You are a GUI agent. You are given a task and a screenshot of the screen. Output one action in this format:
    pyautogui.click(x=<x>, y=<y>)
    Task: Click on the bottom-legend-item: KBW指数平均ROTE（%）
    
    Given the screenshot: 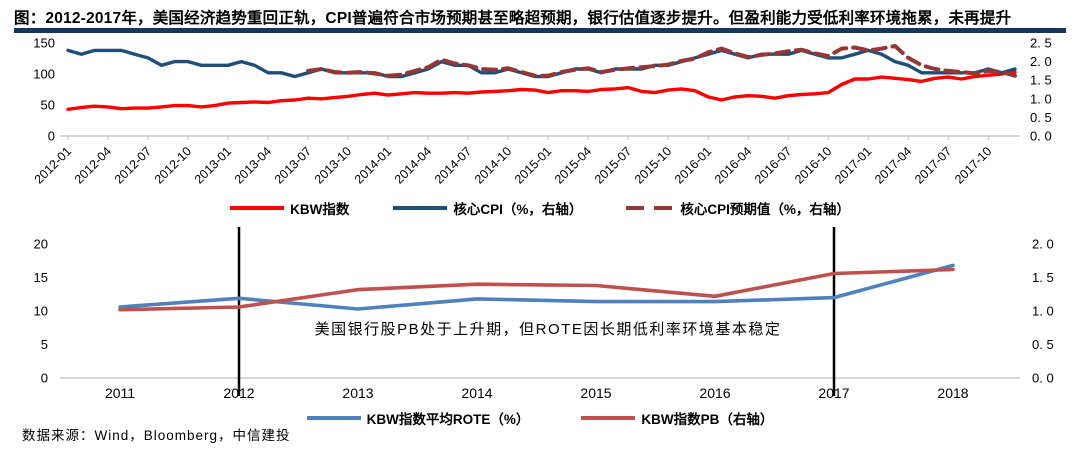 What is the action you would take?
    pyautogui.click(x=418, y=418)
    